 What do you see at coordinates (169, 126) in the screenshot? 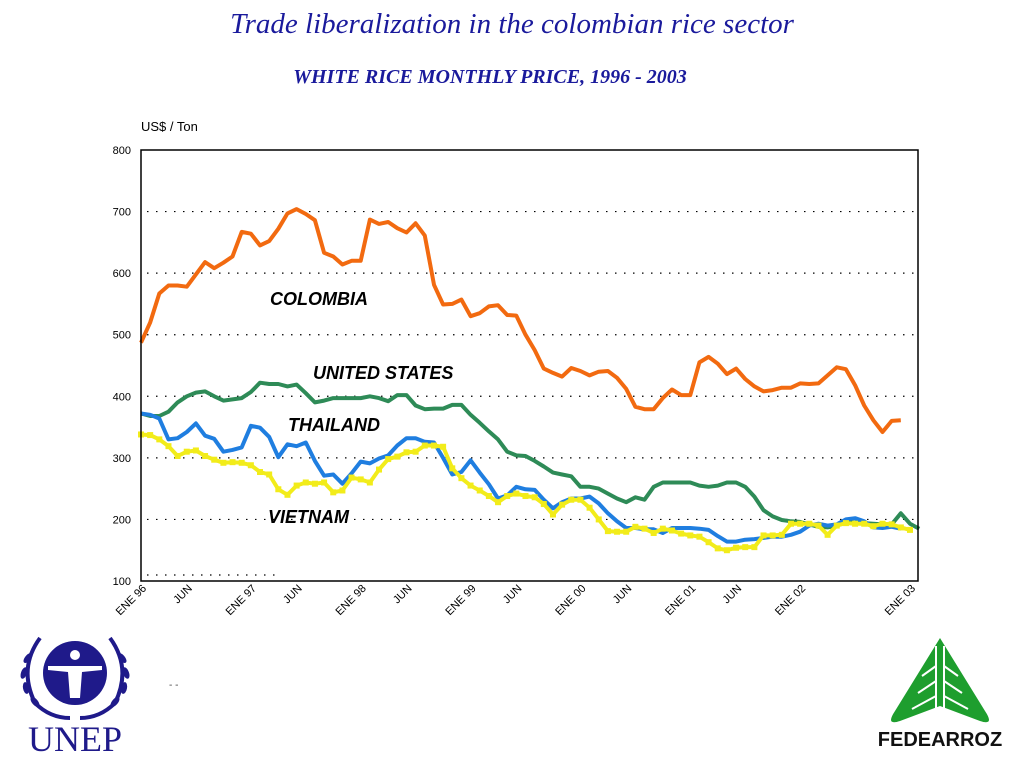
I see `y-axis-label: US$ / Ton` at bounding box center [169, 126].